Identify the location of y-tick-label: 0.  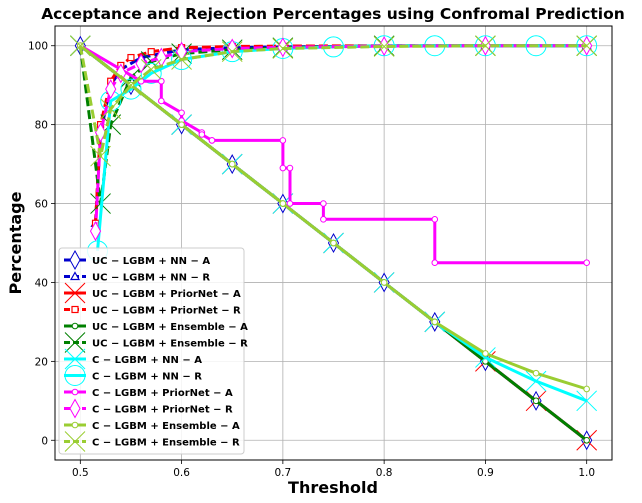
(44, 441).